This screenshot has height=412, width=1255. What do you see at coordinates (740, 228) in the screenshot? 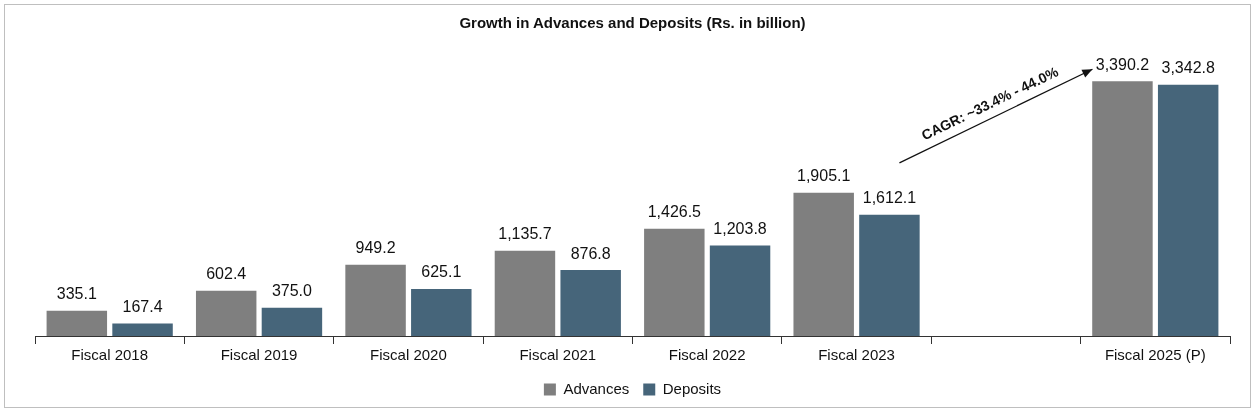
I see `data-label: 1,203.8` at bounding box center [740, 228].